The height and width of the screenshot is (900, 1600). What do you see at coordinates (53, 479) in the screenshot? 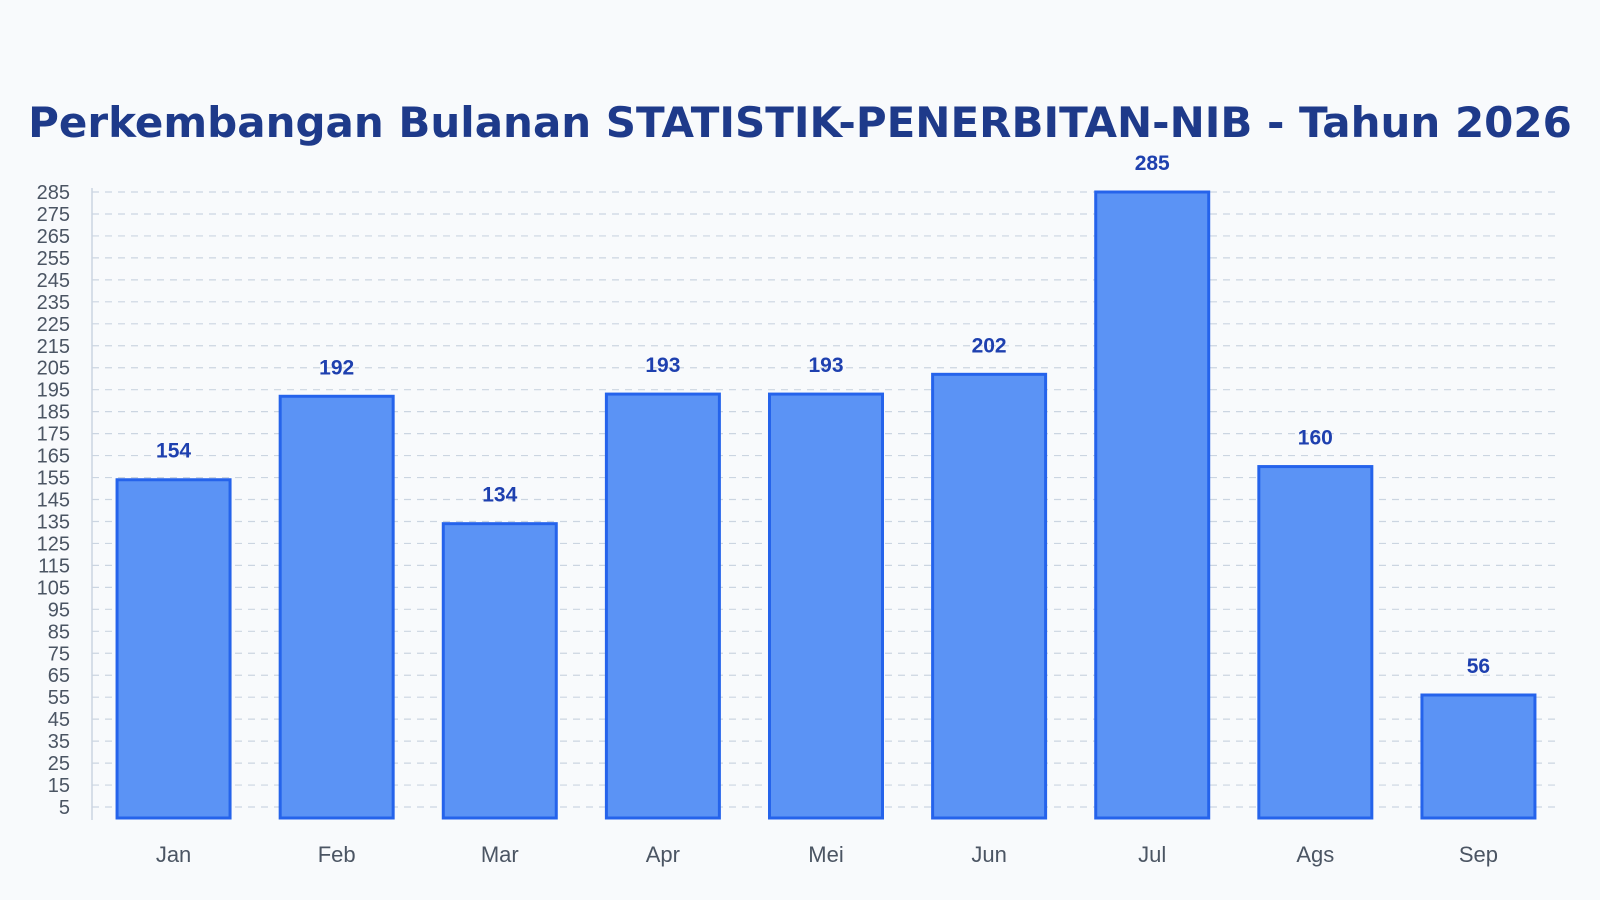
I see `y-tick-label: 155` at bounding box center [53, 479].